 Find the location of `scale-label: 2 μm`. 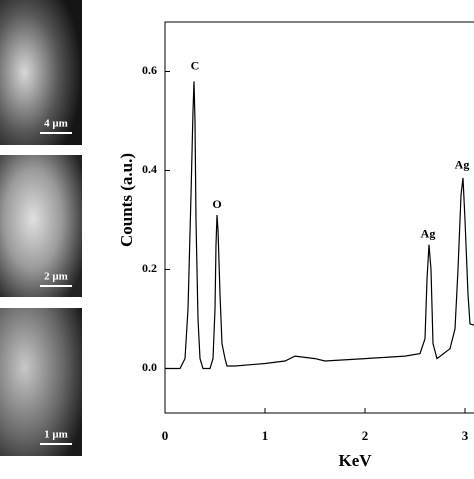

scale-label: 2 μm is located at coordinates (56, 277).